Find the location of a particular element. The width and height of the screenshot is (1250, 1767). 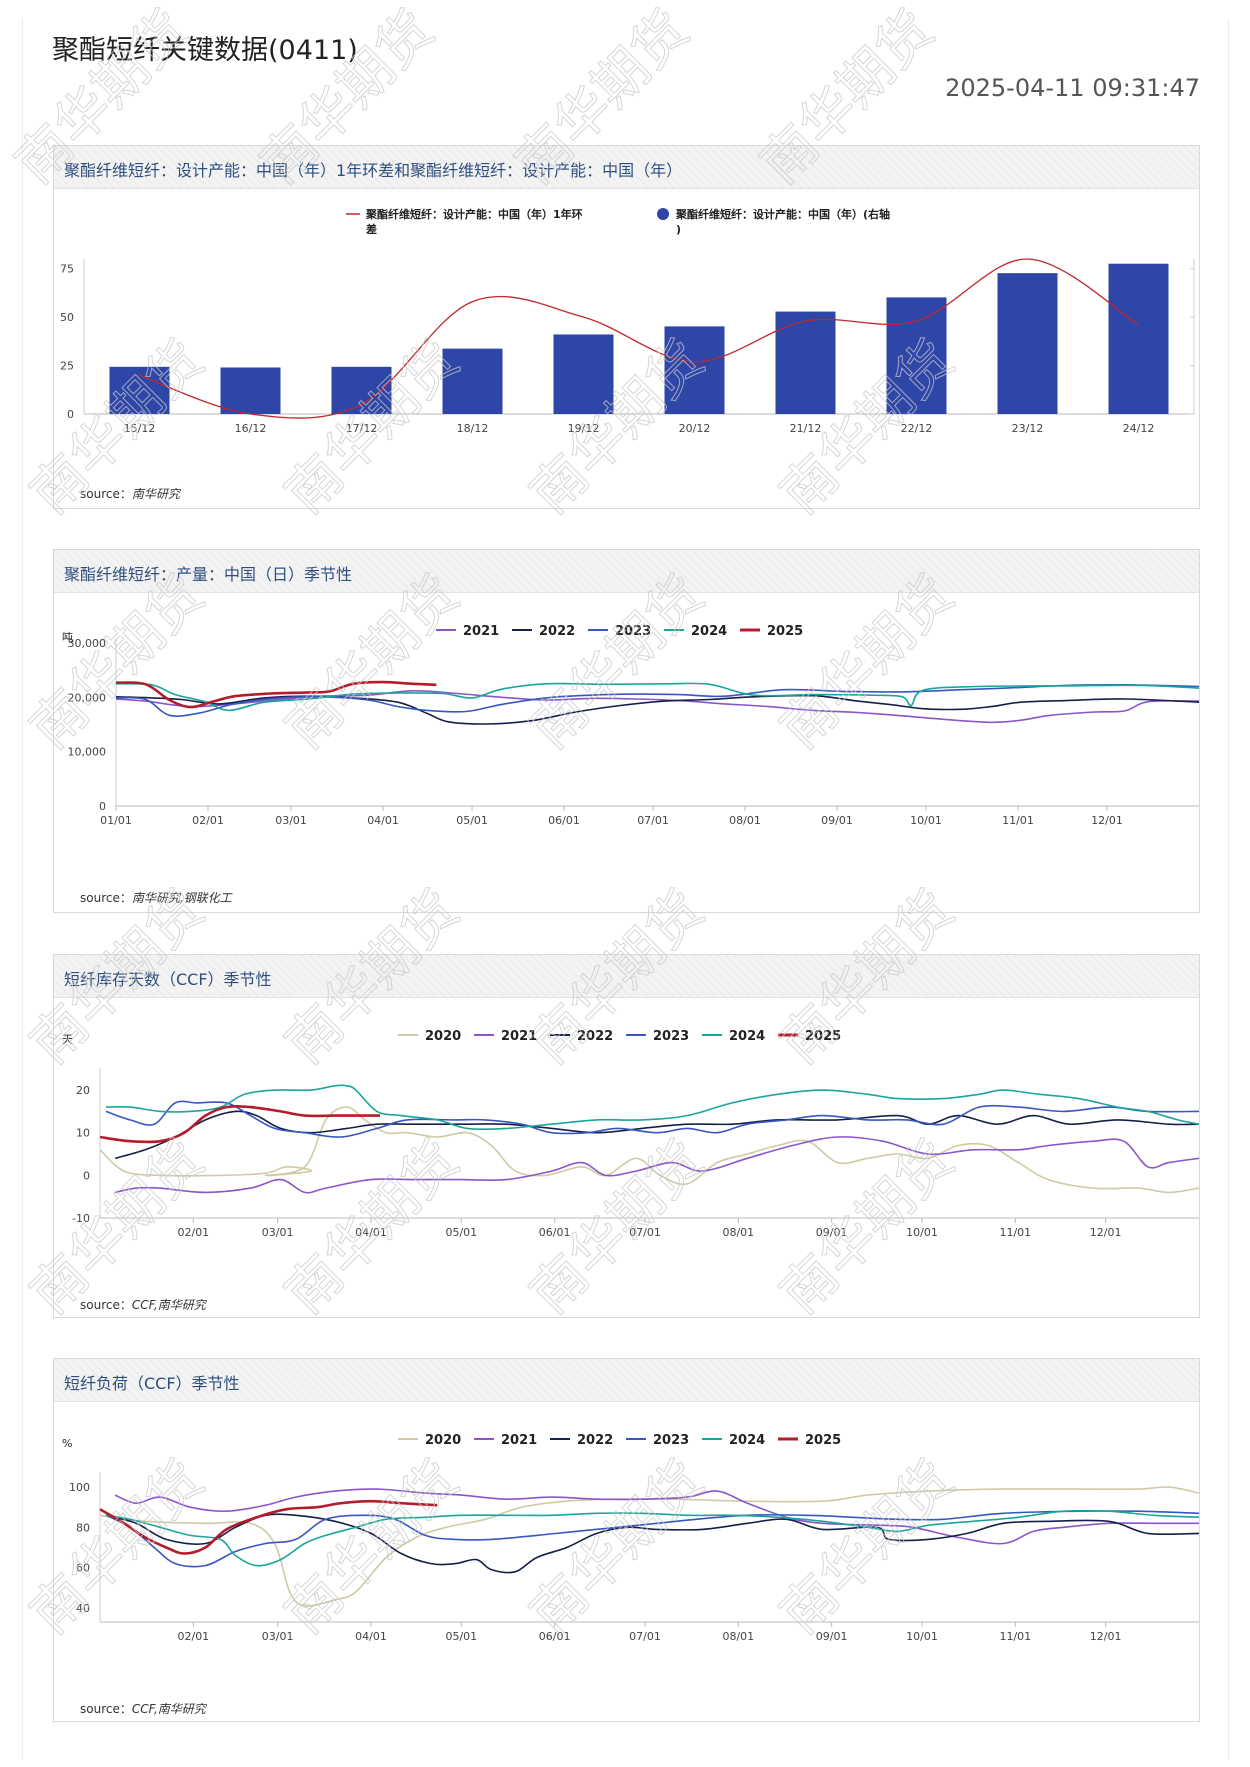

x-tick-label: 04/01 is located at coordinates (383, 820).